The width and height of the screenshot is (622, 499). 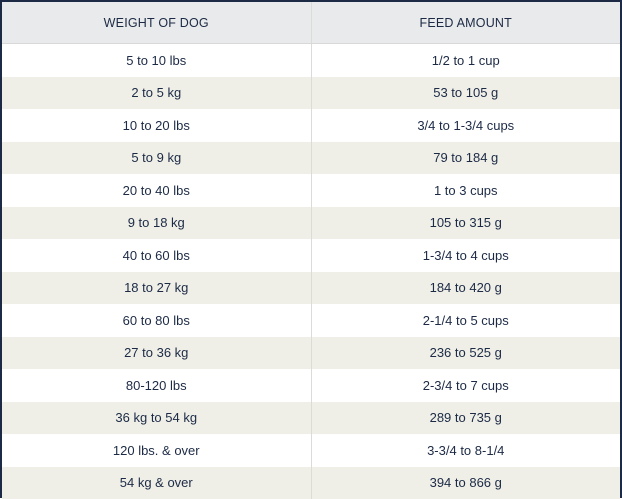 What do you see at coordinates (465, 158) in the screenshot?
I see `table-cell: 79 to 184 g` at bounding box center [465, 158].